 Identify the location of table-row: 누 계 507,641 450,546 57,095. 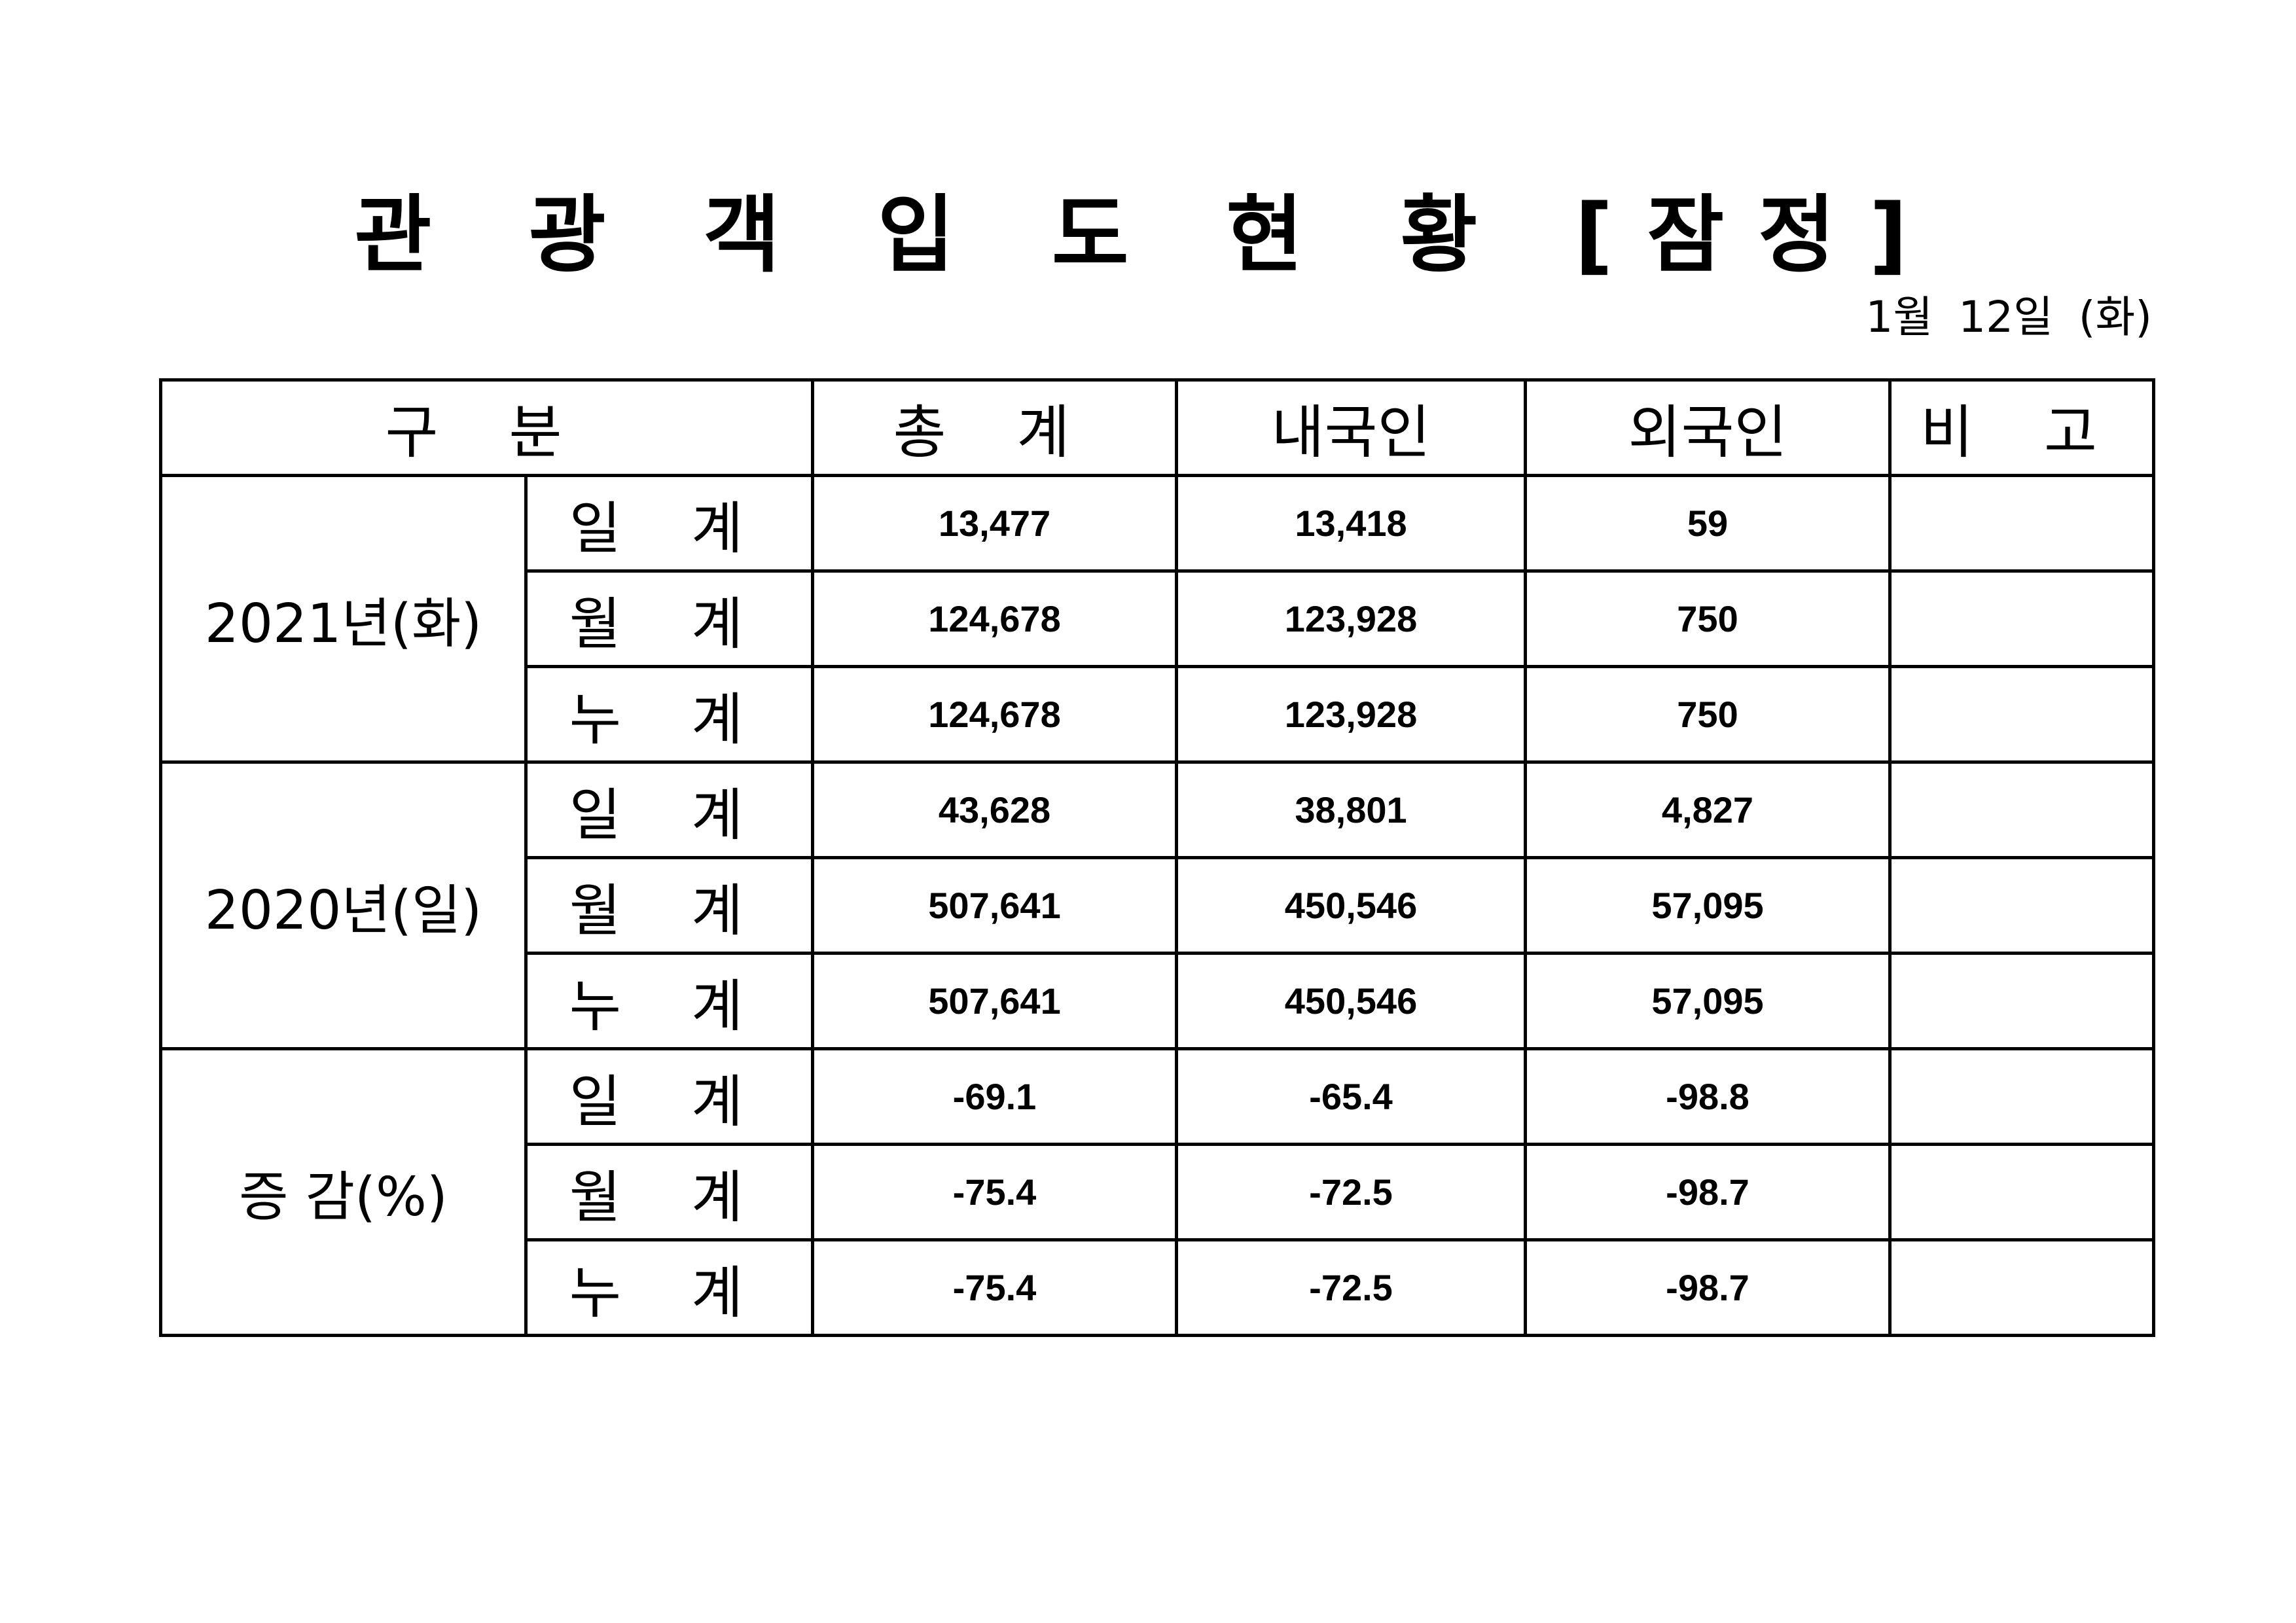
(1158, 1001).